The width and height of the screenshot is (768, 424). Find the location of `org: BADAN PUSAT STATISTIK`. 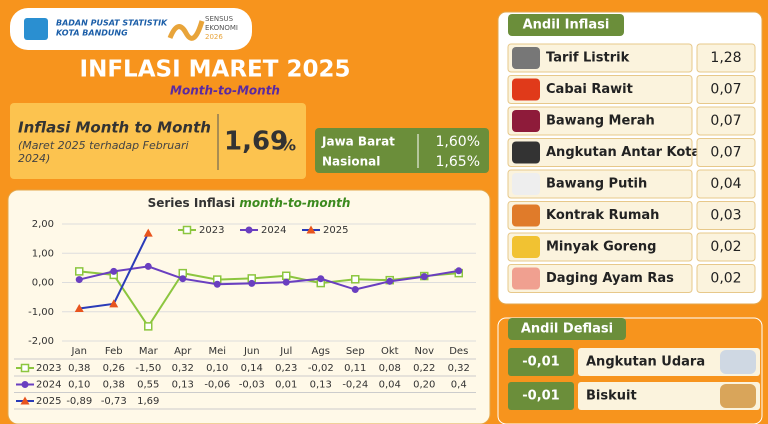

org: BADAN PUSAT STATISTIK is located at coordinates (112, 23).